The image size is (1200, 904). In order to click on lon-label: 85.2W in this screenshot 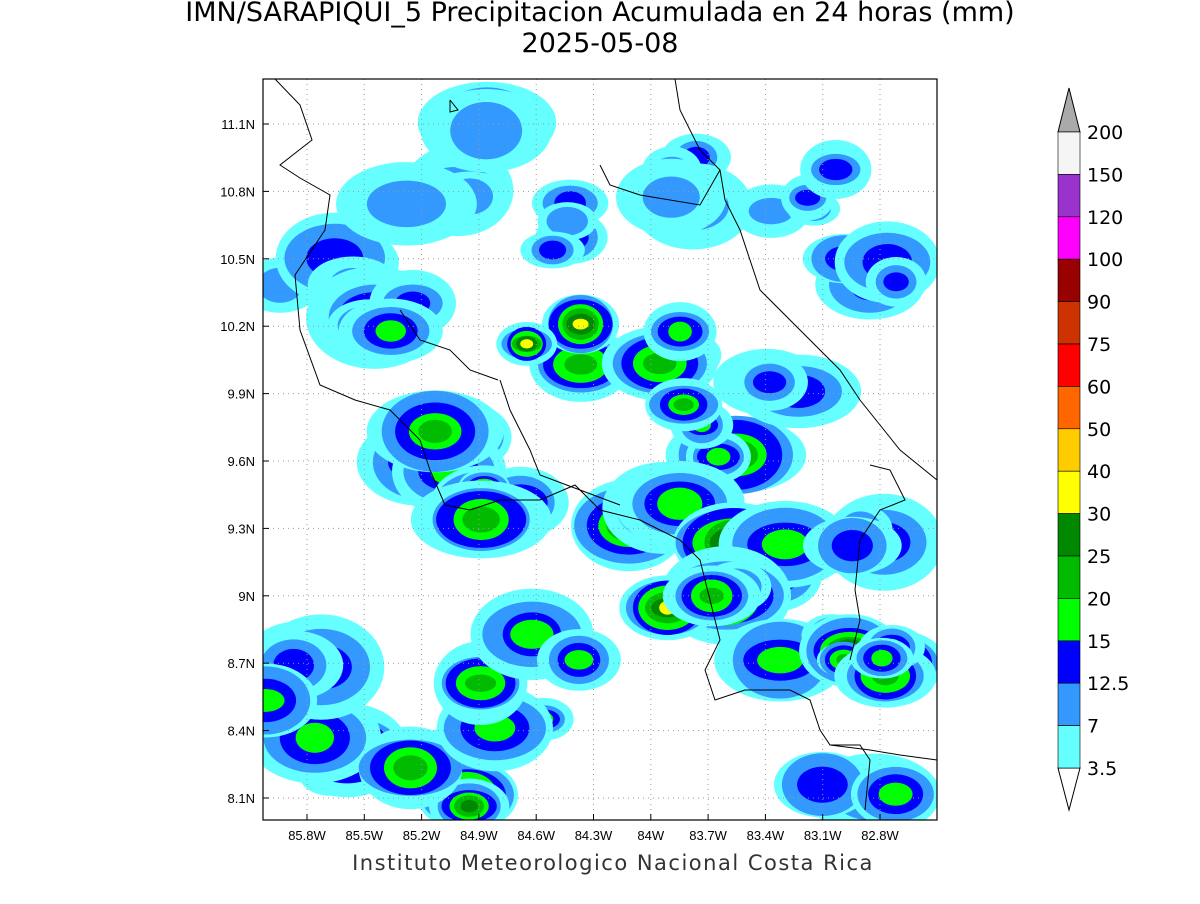, I will do `click(422, 835)`.